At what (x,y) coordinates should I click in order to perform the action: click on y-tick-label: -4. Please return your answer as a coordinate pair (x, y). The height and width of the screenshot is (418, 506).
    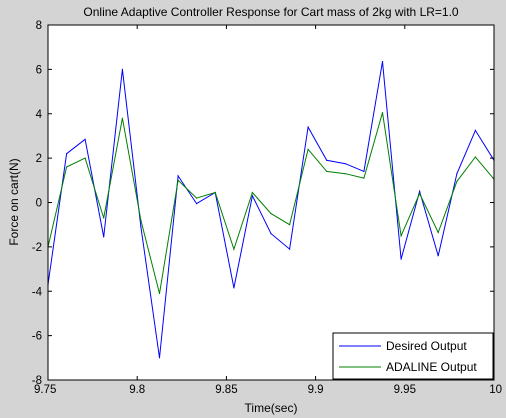
    Looking at the image, I should click on (37, 292).